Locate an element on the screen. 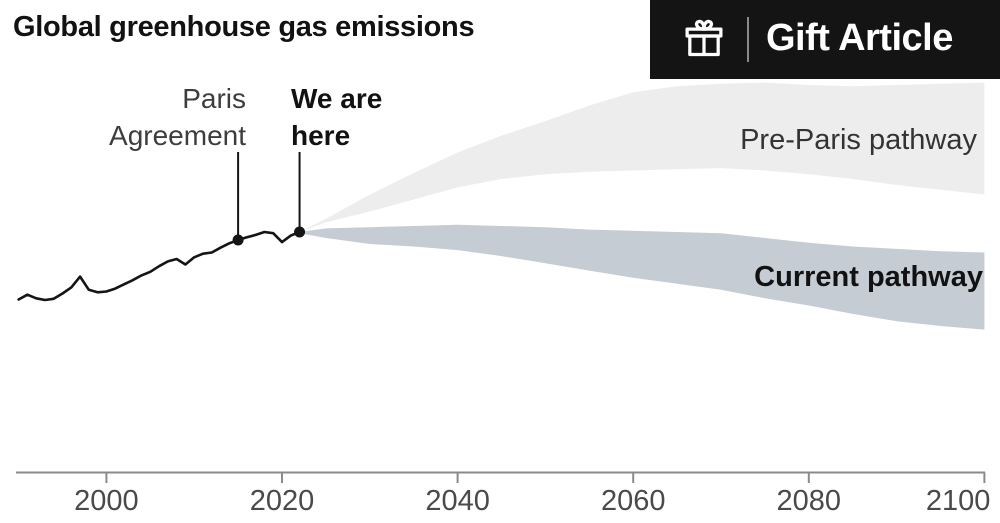  gift-article-button: Gift Article is located at coordinates (825, 39).